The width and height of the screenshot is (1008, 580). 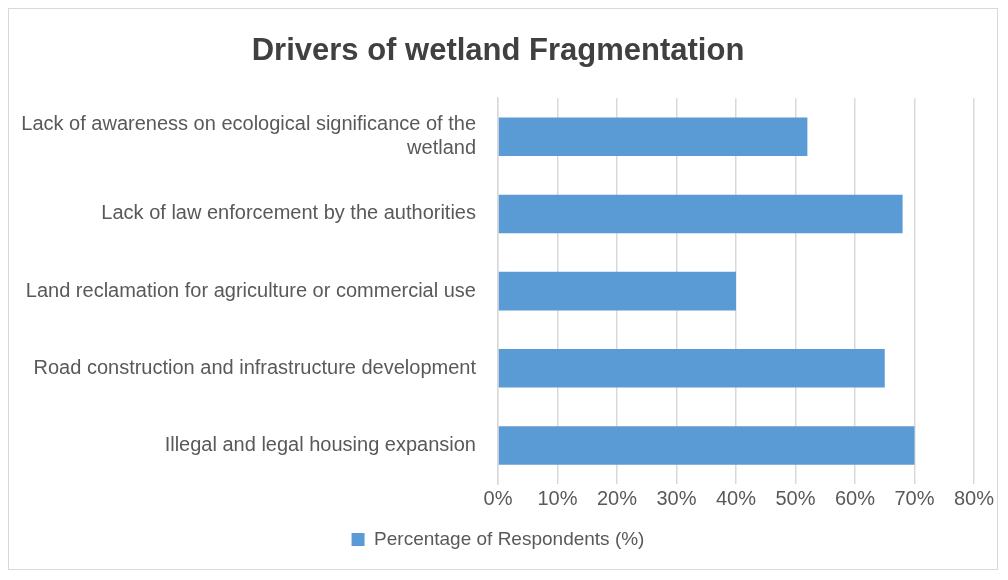 I want to click on y-tick-label: Lack of awareness on ecological significance of the wetland, so click(x=248, y=135).